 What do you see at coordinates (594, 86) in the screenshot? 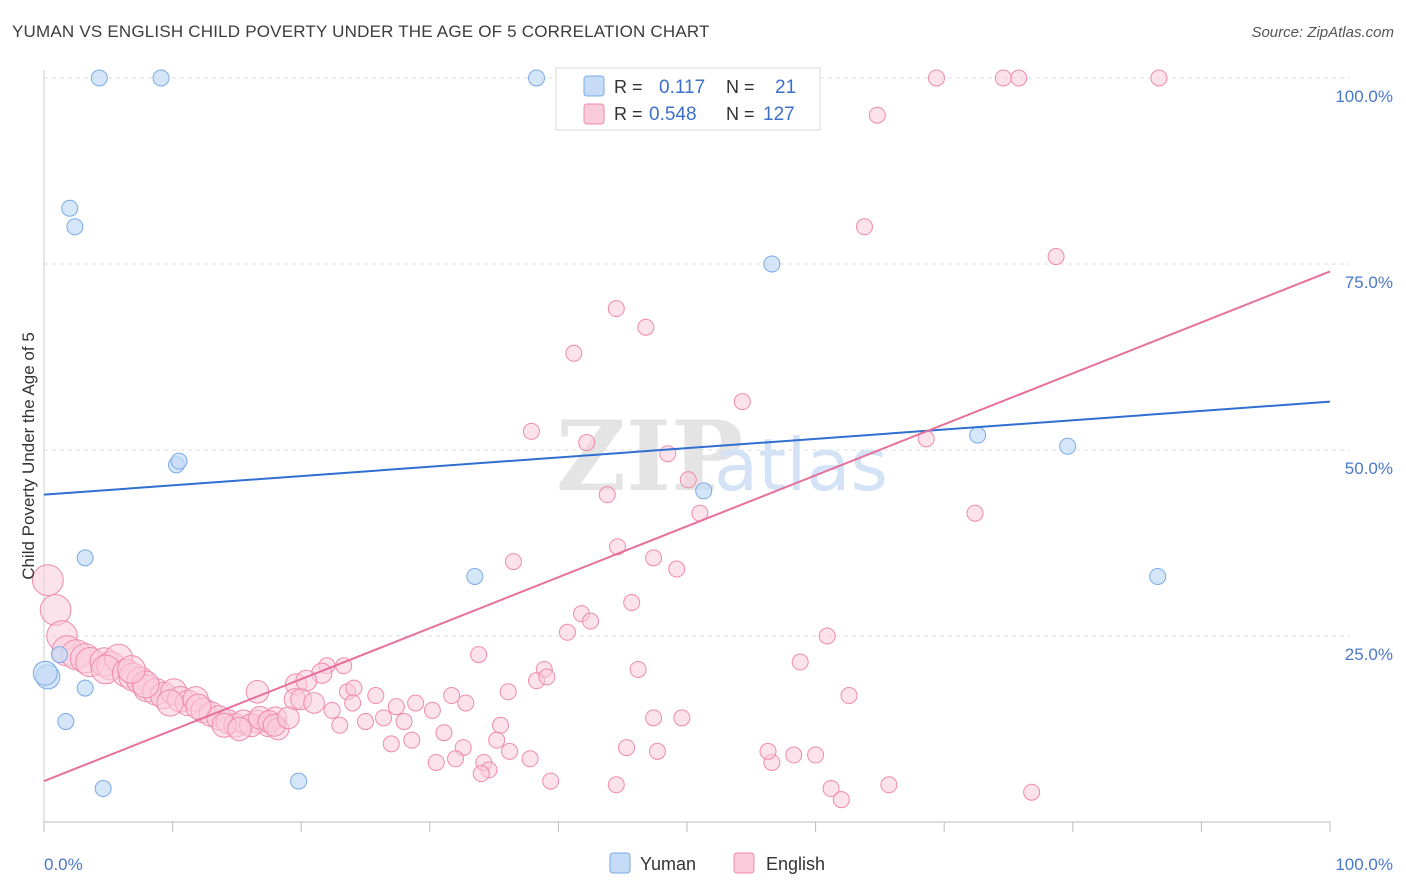
I see `legend-swatch-yuman` at bounding box center [594, 86].